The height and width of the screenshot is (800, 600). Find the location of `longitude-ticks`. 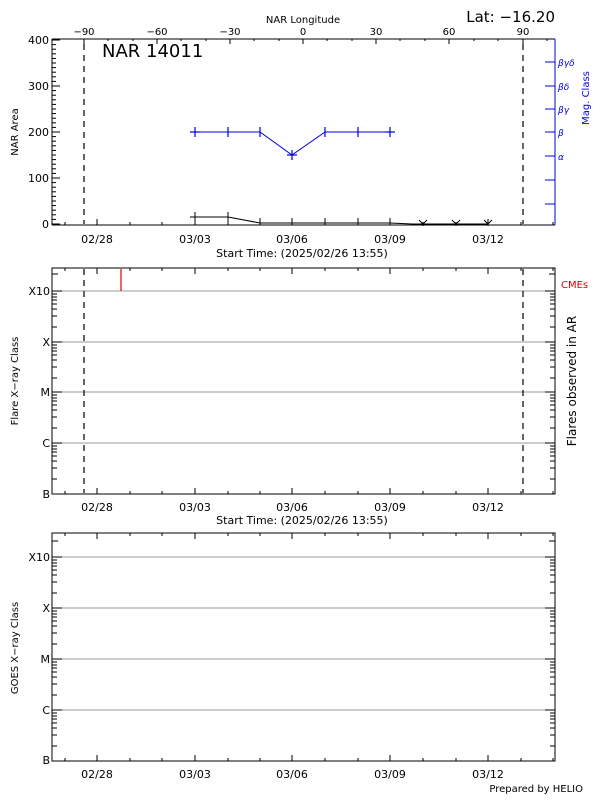

longitude-ticks is located at coordinates (315, 41).